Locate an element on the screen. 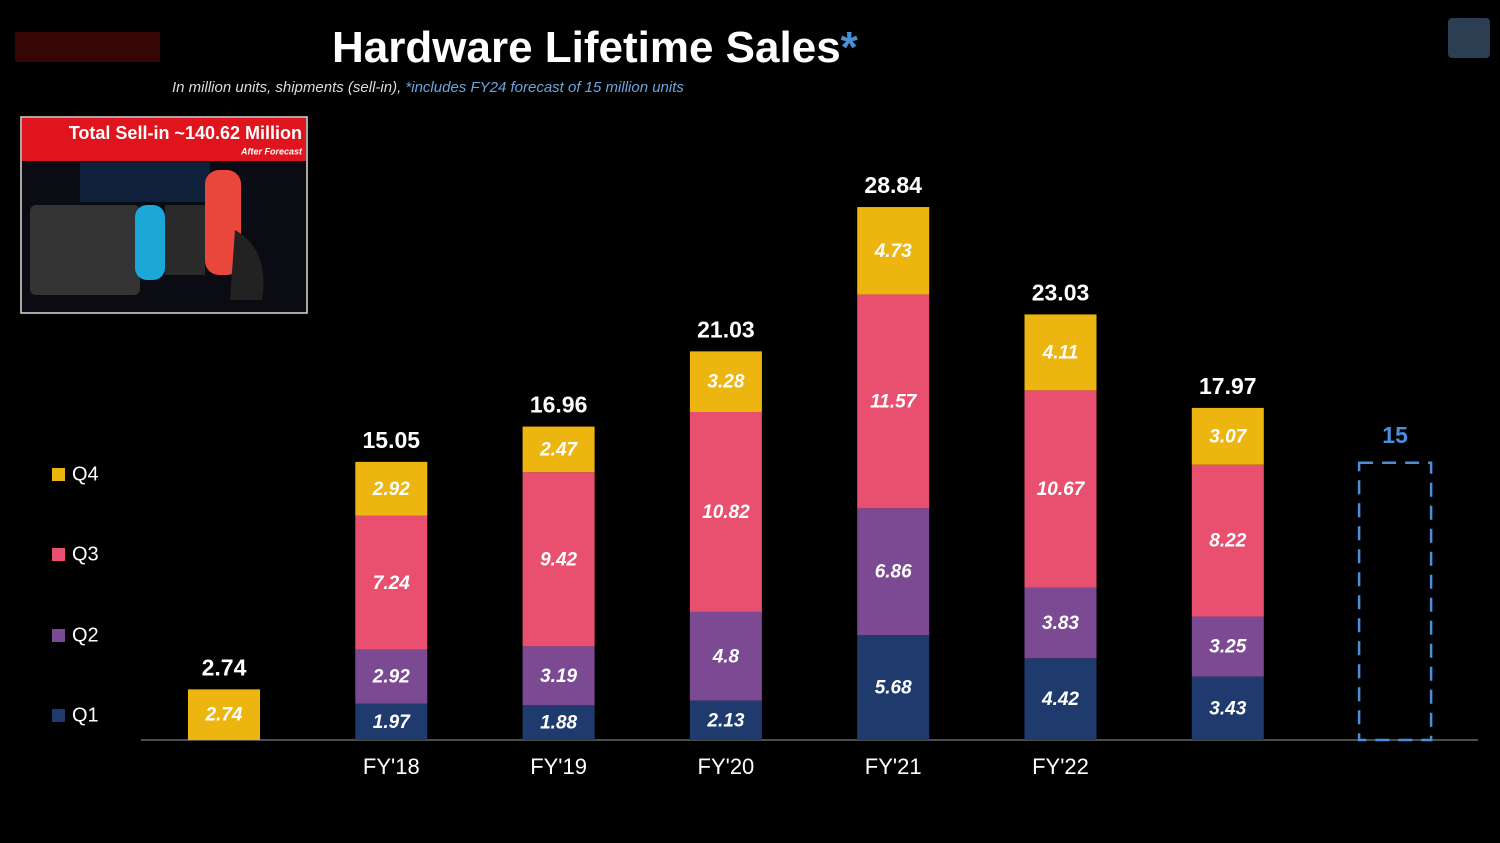  x-tick-label: FY'18 is located at coordinates (391, 766).